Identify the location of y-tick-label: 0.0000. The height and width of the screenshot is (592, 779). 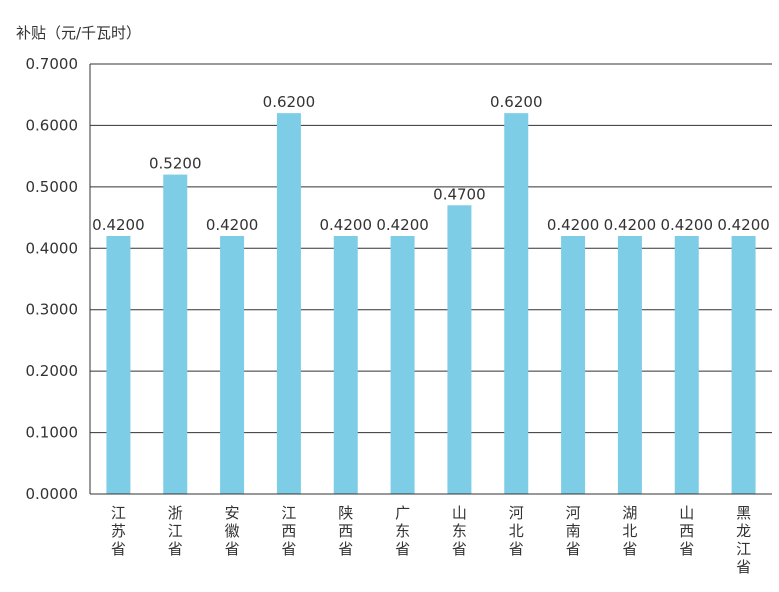
(52, 494).